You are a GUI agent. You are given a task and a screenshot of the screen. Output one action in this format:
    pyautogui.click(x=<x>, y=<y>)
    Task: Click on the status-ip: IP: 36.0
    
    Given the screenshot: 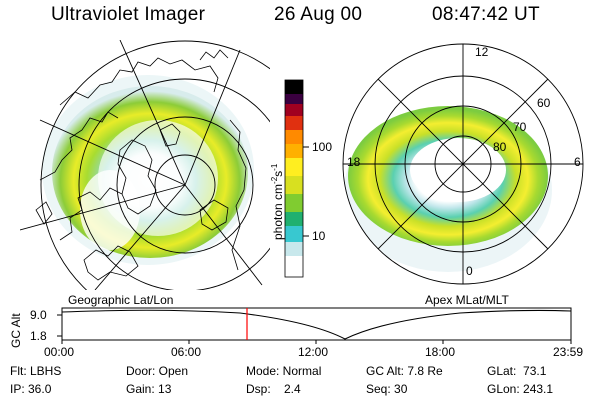 What is the action you would take?
    pyautogui.click(x=31, y=389)
    